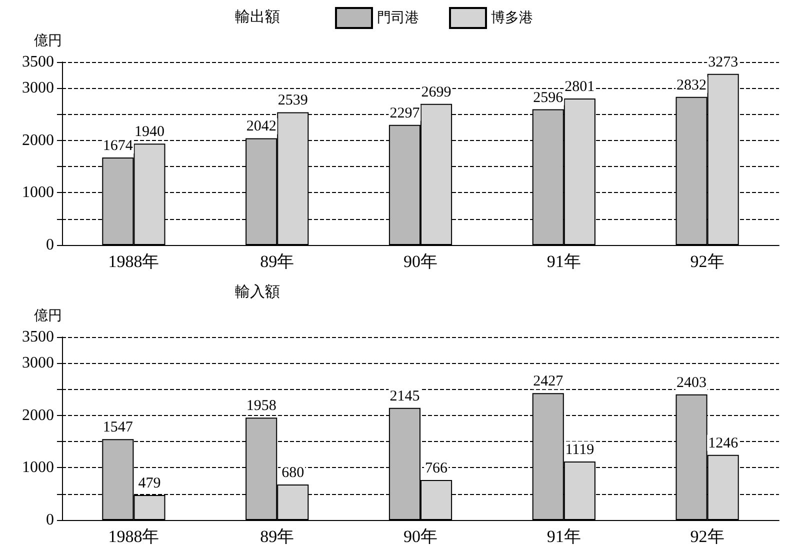 The height and width of the screenshot is (550, 801). What do you see at coordinates (118, 146) in the screenshot?
I see `data-label: 1674` at bounding box center [118, 146].